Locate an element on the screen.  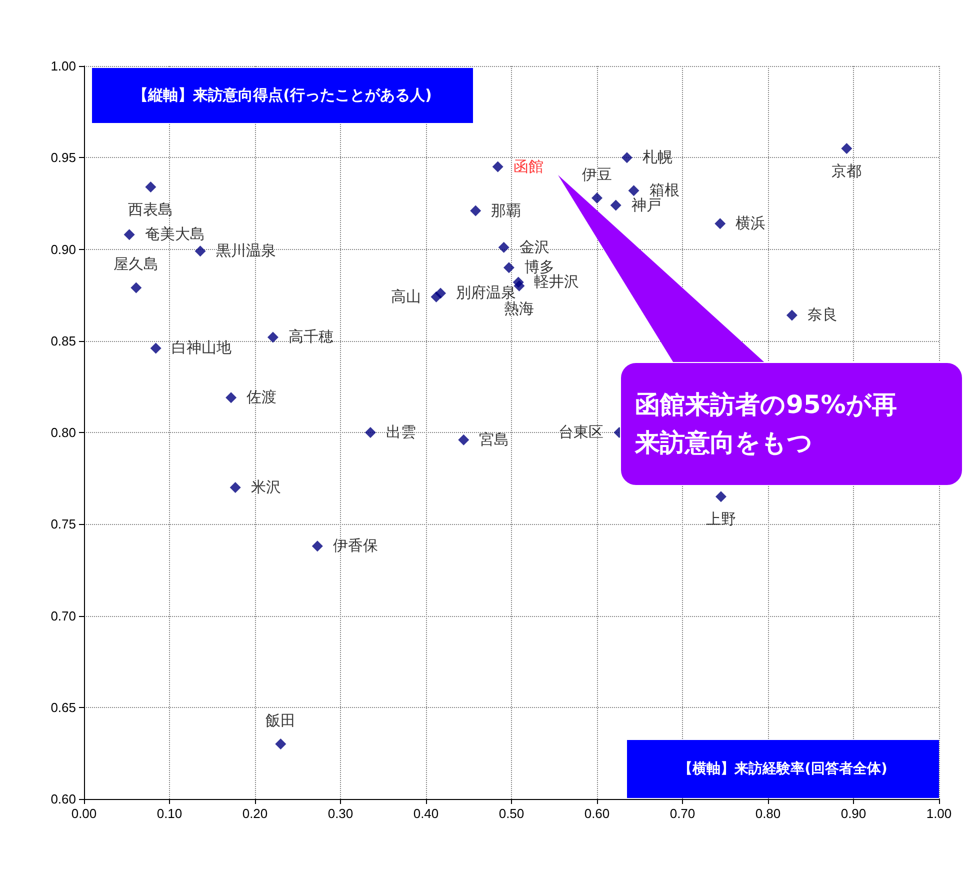
data-label: 金沢 is located at coordinates (534, 247).